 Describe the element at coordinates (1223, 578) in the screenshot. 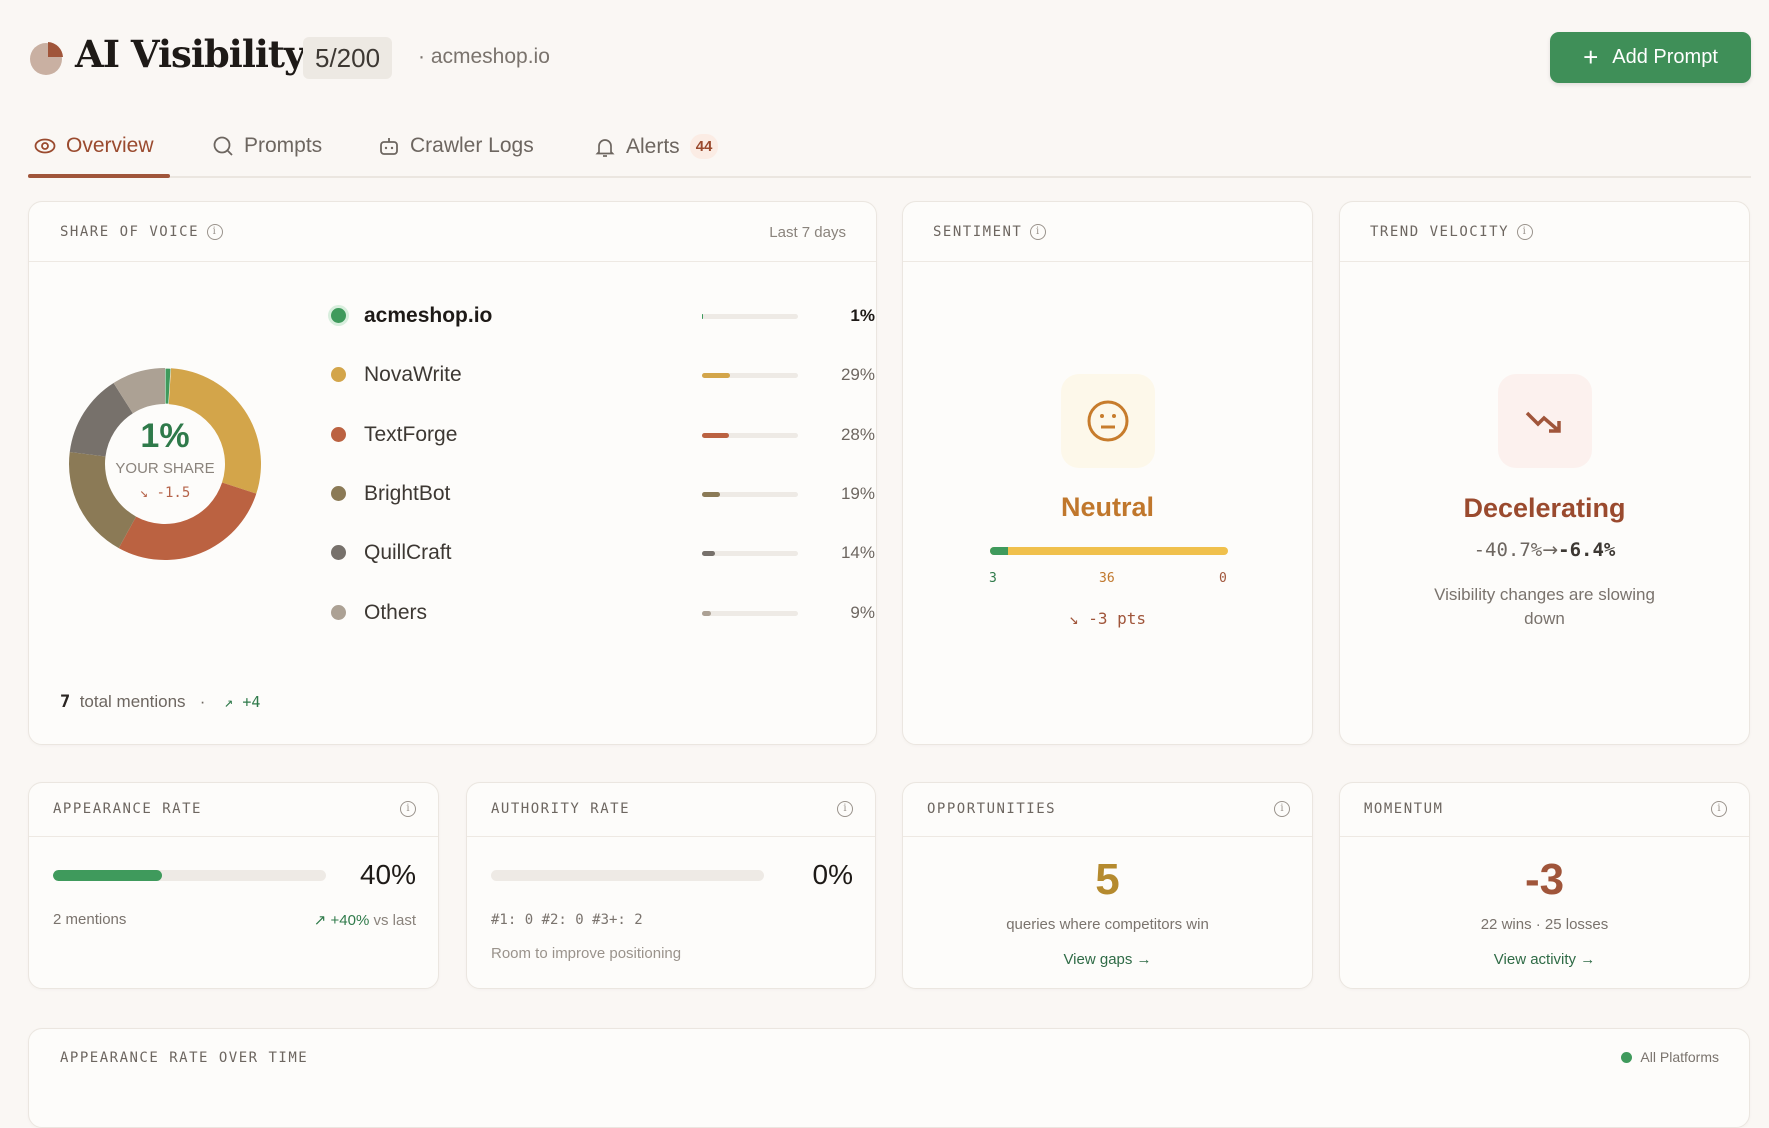

I see `sentiment-negative-count: 0` at that location.